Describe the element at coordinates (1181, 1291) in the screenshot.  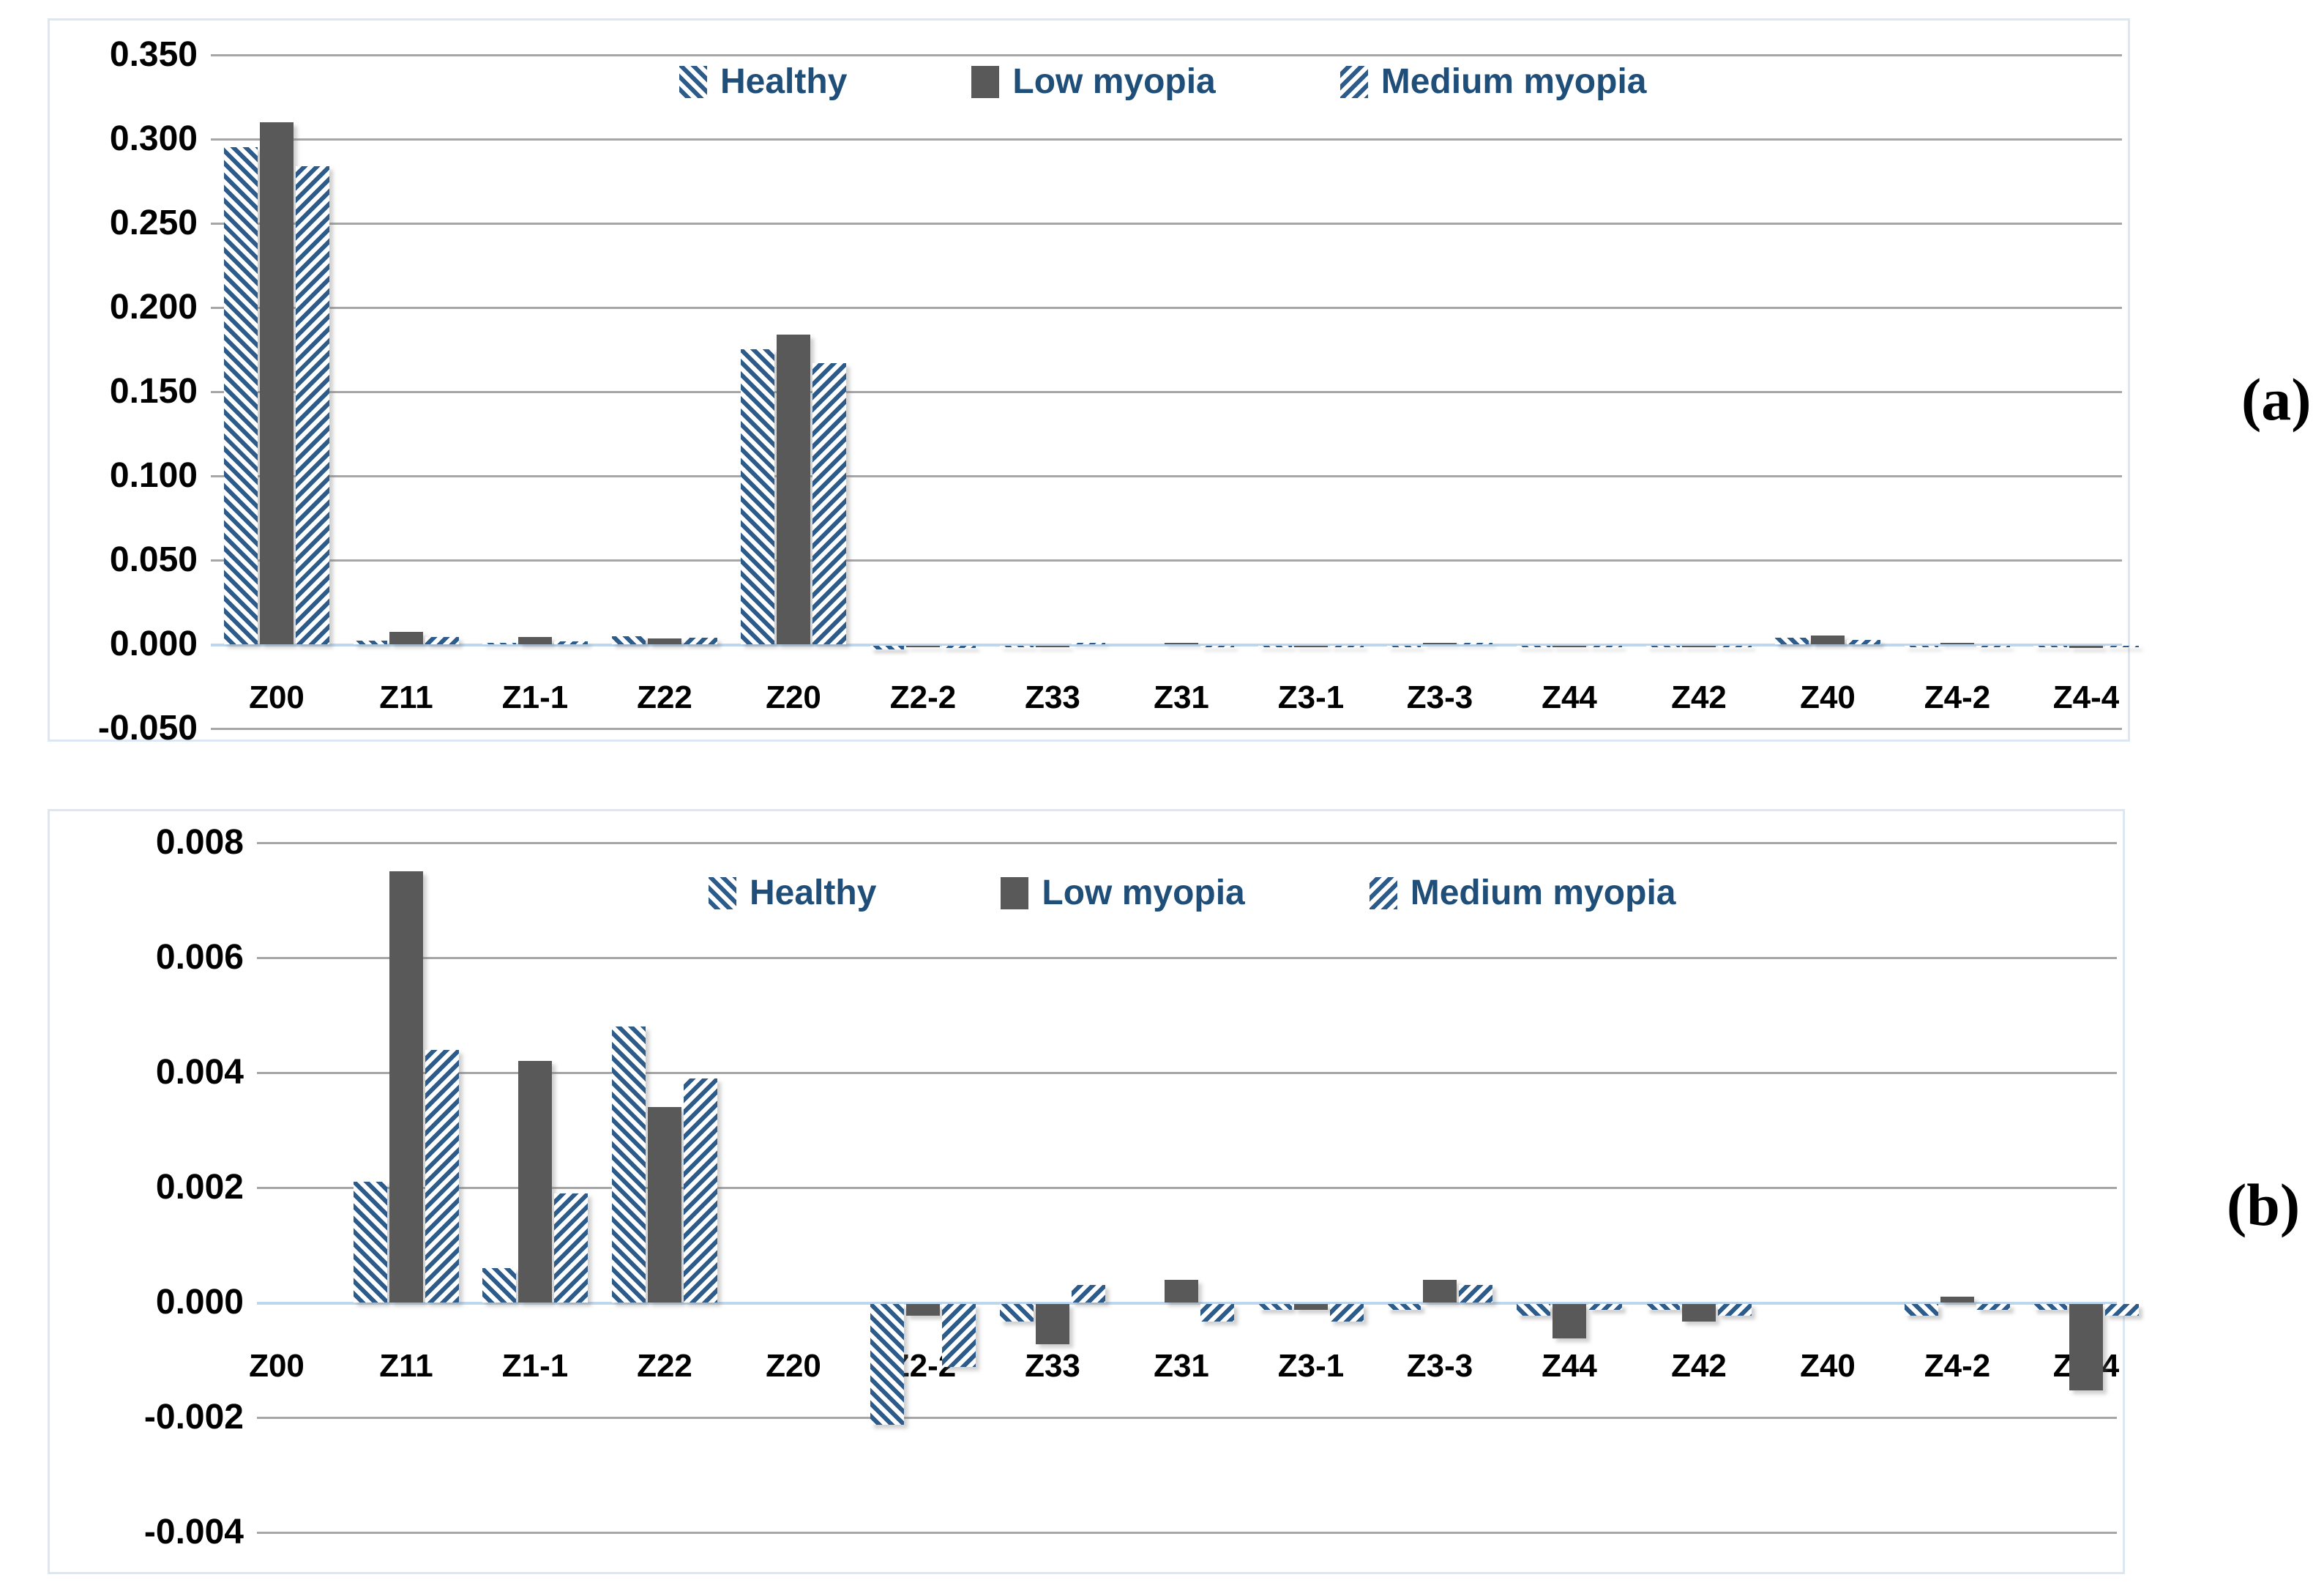
I see `bar-low-myopia-Z31` at that location.